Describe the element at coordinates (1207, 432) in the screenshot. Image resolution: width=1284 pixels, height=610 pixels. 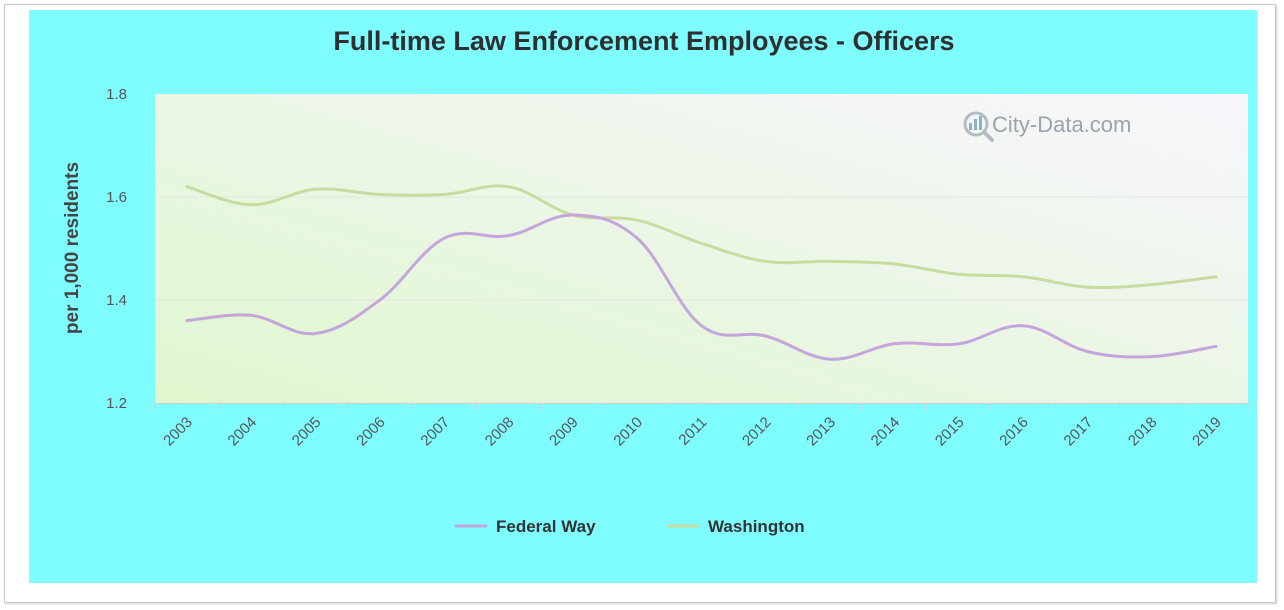
I see `x-tick-label: 2019` at that location.